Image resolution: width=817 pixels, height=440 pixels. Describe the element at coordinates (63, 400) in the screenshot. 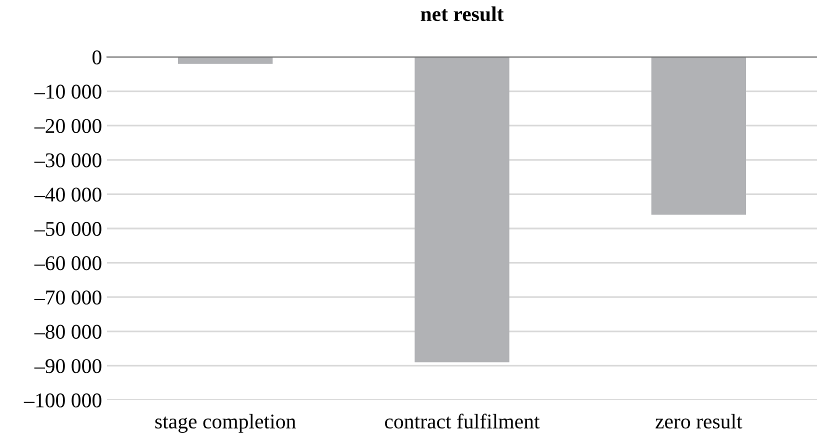

I see `y-tick-label: –100 000` at that location.